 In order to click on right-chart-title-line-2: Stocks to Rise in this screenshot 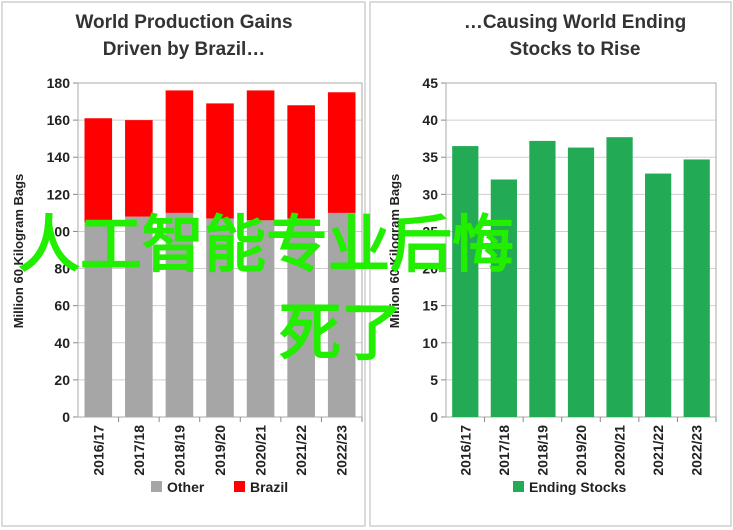, I will do `click(575, 49)`.